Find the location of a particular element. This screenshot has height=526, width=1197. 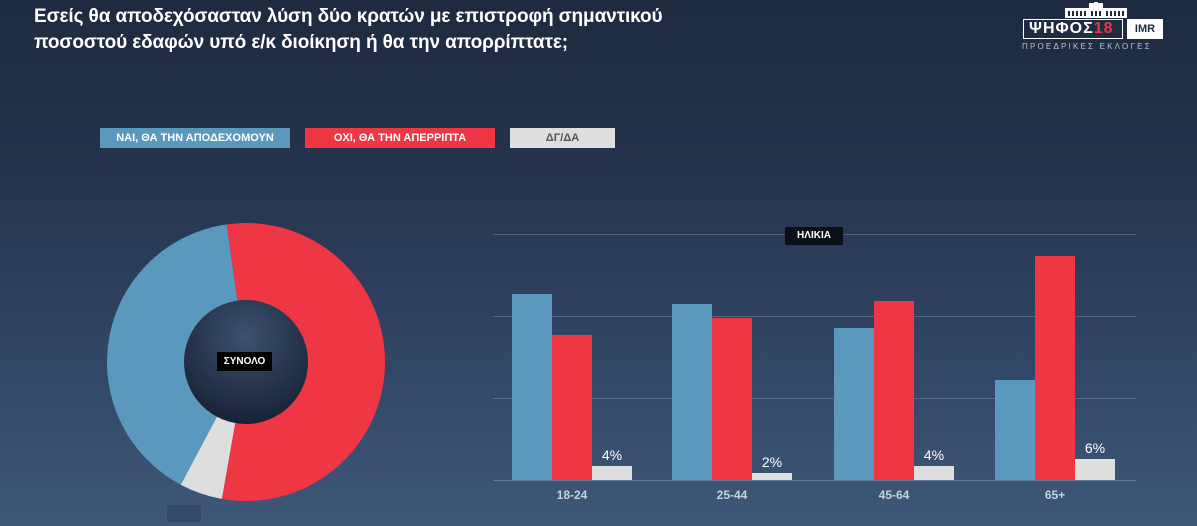

logo-title: ΨΗΦΟΣ18 is located at coordinates (1073, 29).